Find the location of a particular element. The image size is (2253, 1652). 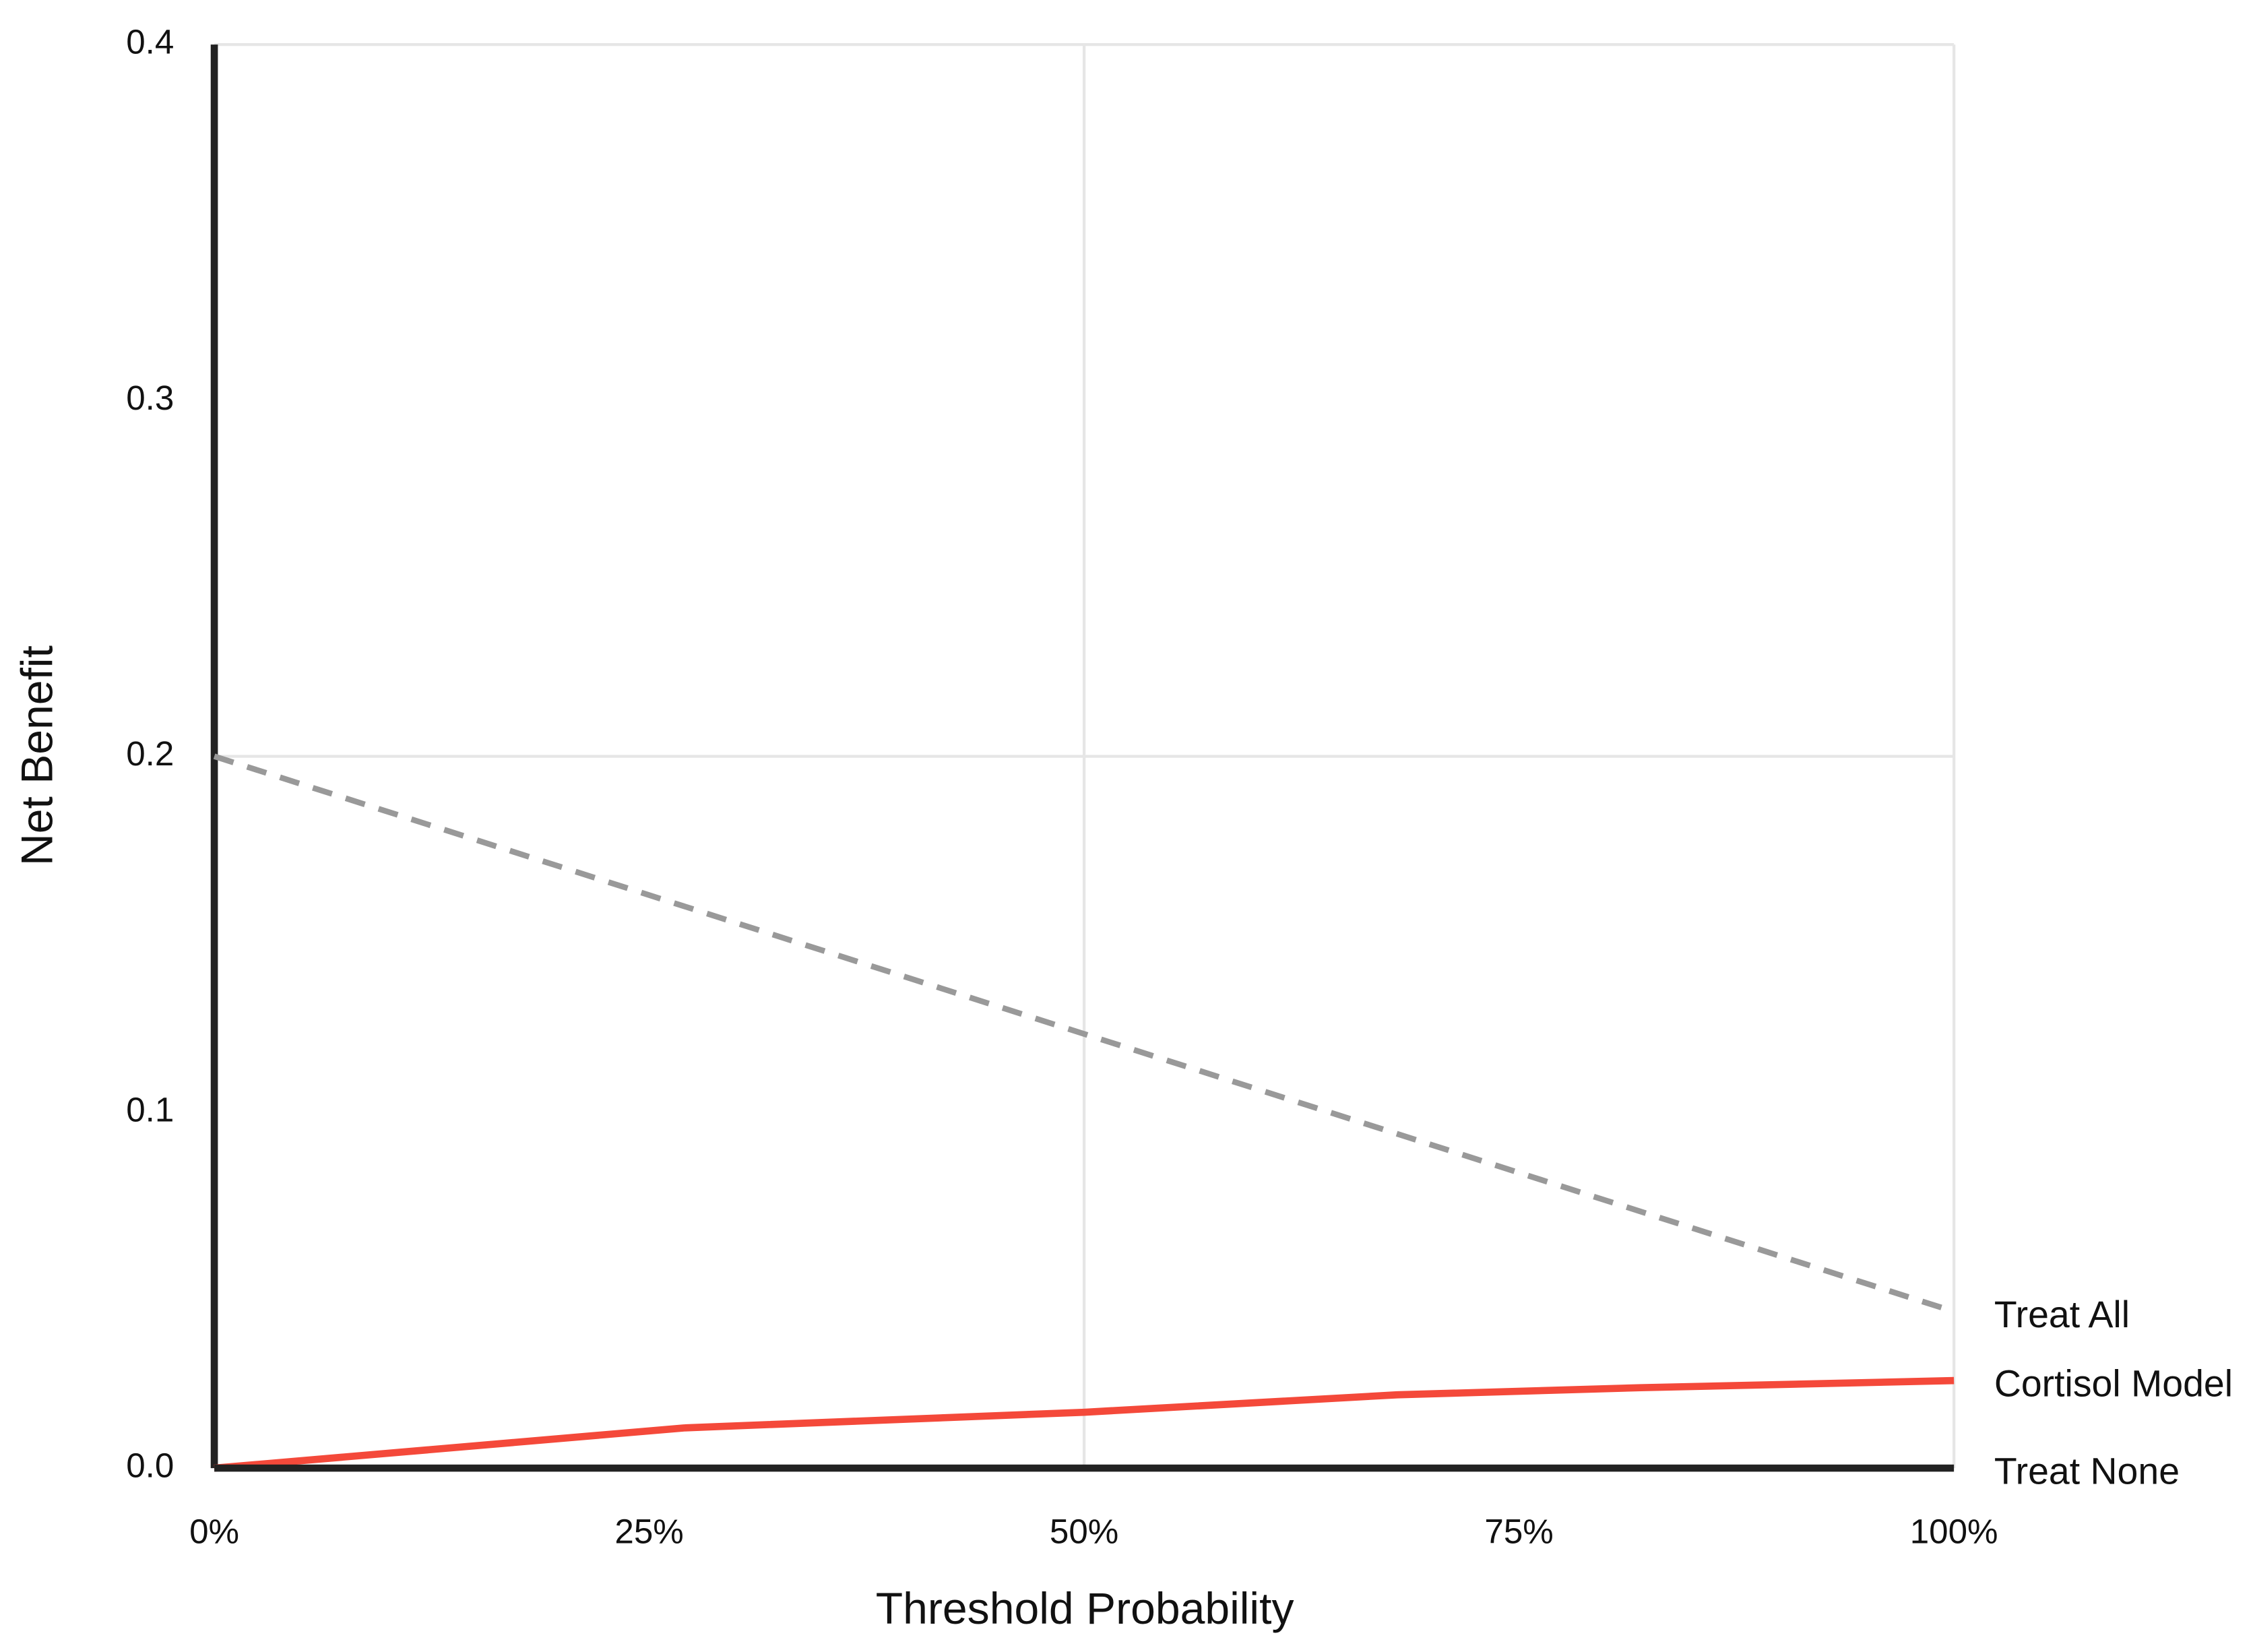

x-tick-label: 100% is located at coordinates (1954, 1532).